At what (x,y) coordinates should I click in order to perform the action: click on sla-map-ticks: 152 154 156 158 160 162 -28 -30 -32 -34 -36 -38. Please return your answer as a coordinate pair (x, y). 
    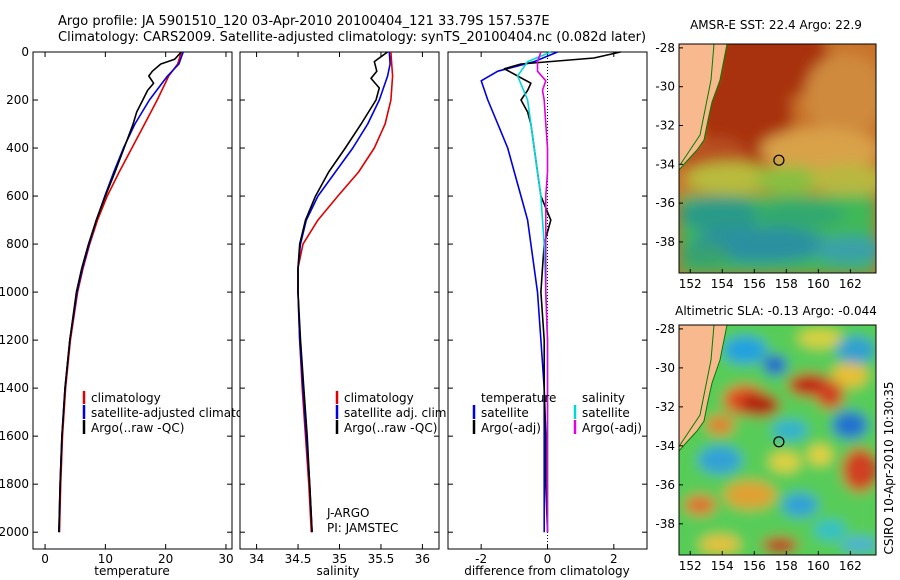
    Looking at the image, I should click on (758, 447).